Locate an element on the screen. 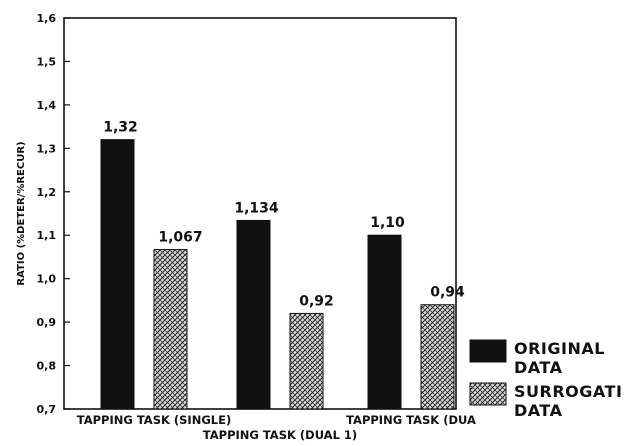 This screenshot has width=624, height=446. y-tick-label: 1,2 is located at coordinates (47, 192).